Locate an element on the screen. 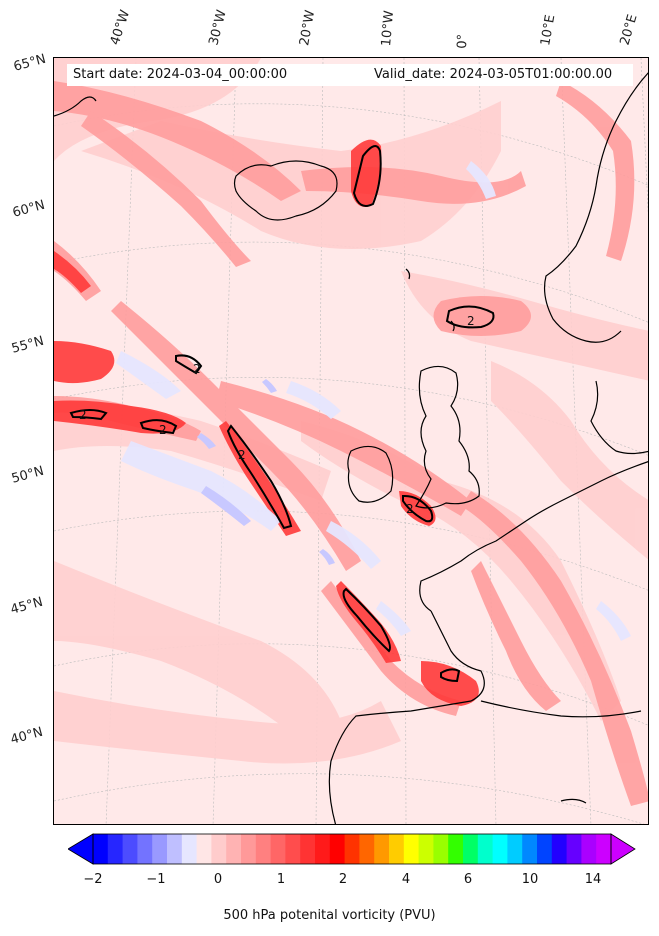 The image size is (659, 936). colorbar-cells is located at coordinates (352, 849).